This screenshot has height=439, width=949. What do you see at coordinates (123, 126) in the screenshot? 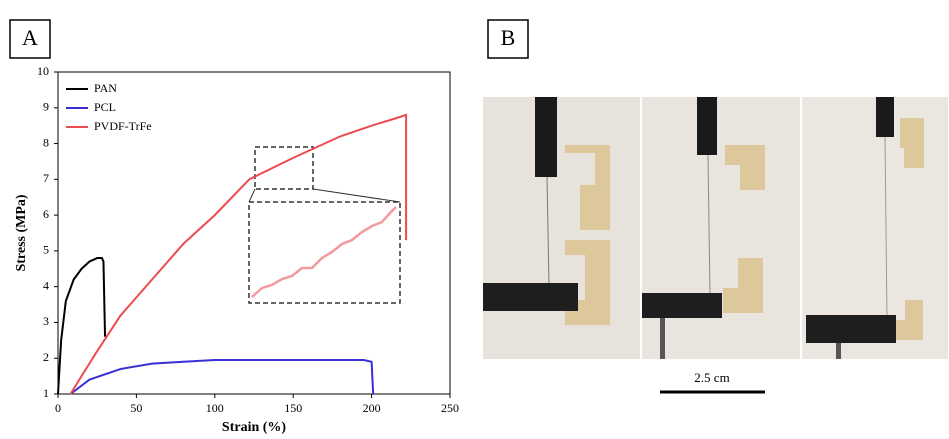
I see `legend-label: PVDF-TrFe` at bounding box center [123, 126].